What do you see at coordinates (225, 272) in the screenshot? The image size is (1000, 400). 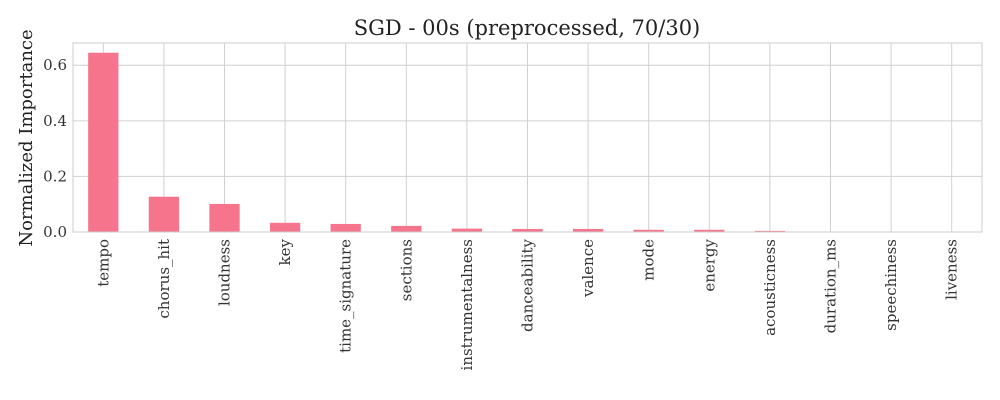 I see `x-tick-label: loudness` at bounding box center [225, 272].